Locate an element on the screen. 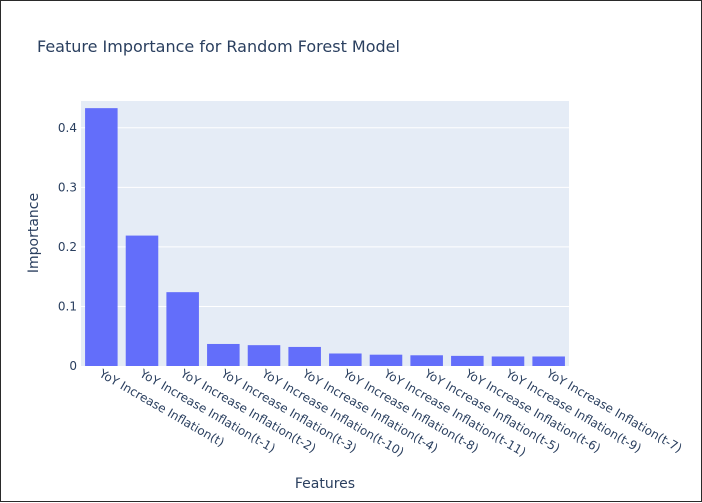 The image size is (702, 503). y-tick-label: 0.1 is located at coordinates (67, 306).